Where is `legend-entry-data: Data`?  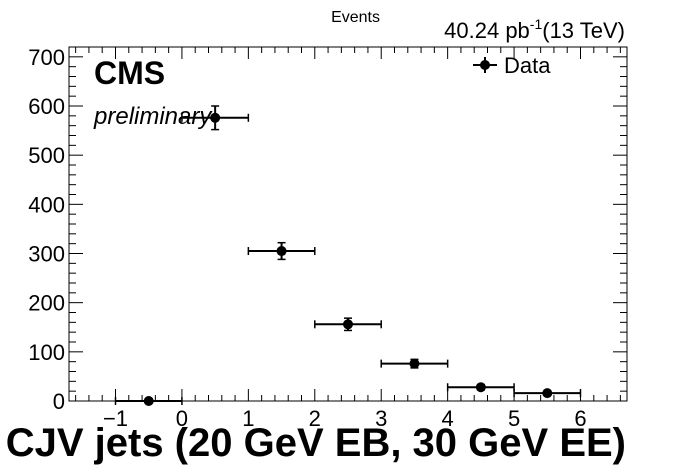 legend-entry-data: Data is located at coordinates (527, 65).